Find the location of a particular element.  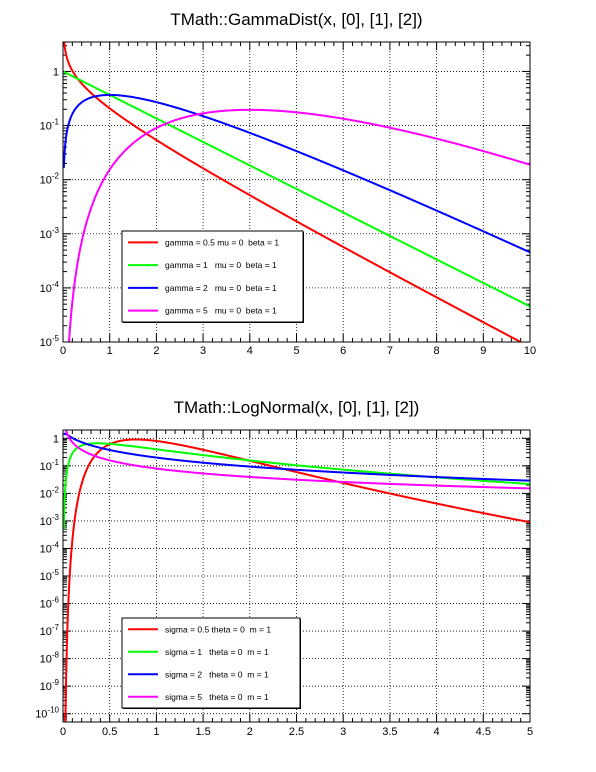

x-tick-label: 7 is located at coordinates (390, 351).